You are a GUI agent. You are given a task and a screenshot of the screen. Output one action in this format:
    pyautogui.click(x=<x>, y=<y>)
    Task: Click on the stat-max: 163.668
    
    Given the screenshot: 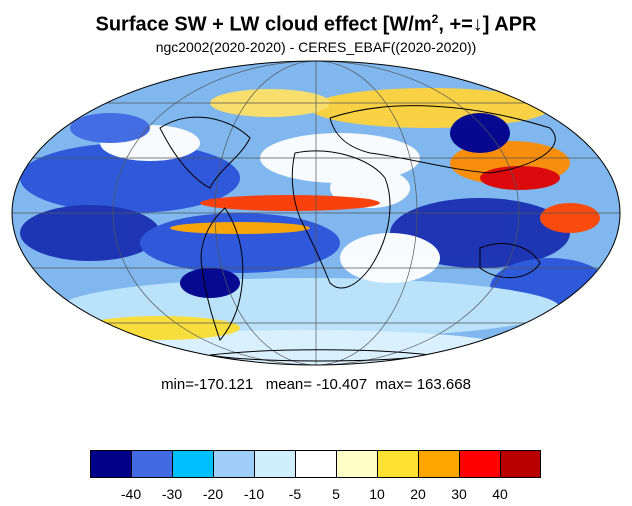 What is the action you would take?
    pyautogui.click(x=443, y=384)
    